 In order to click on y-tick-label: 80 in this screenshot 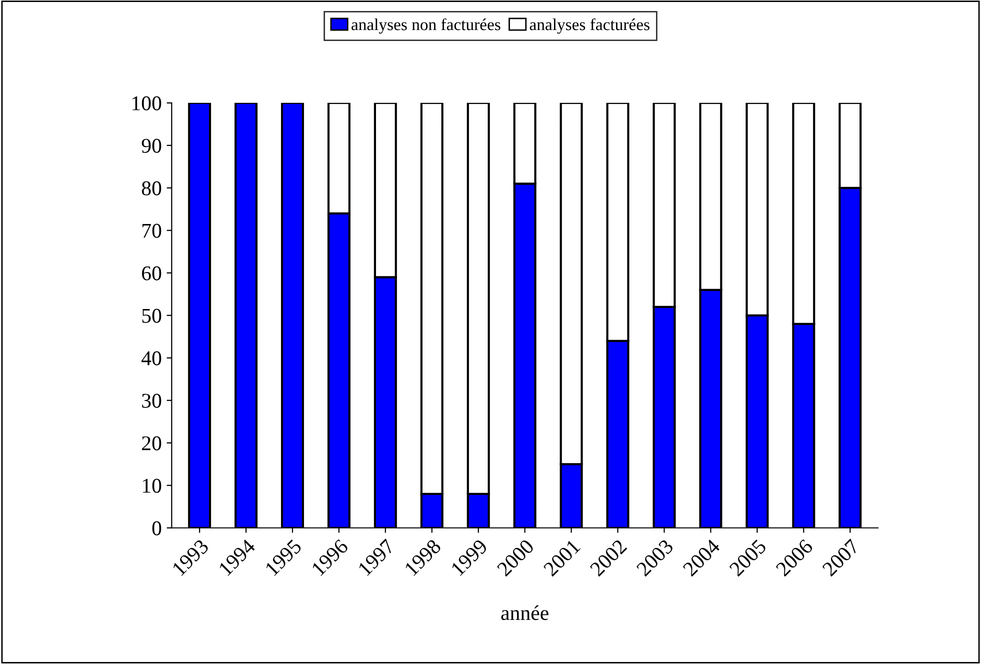, I will do `click(152, 188)`.